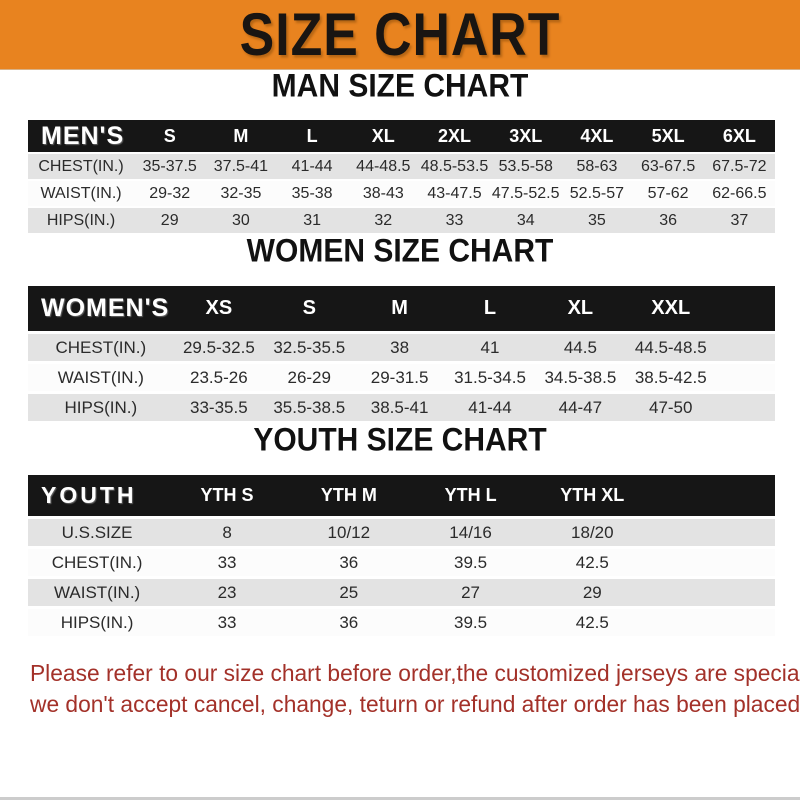 The height and width of the screenshot is (800, 800). What do you see at coordinates (312, 193) in the screenshot?
I see `size-value-cell: 35-38` at bounding box center [312, 193].